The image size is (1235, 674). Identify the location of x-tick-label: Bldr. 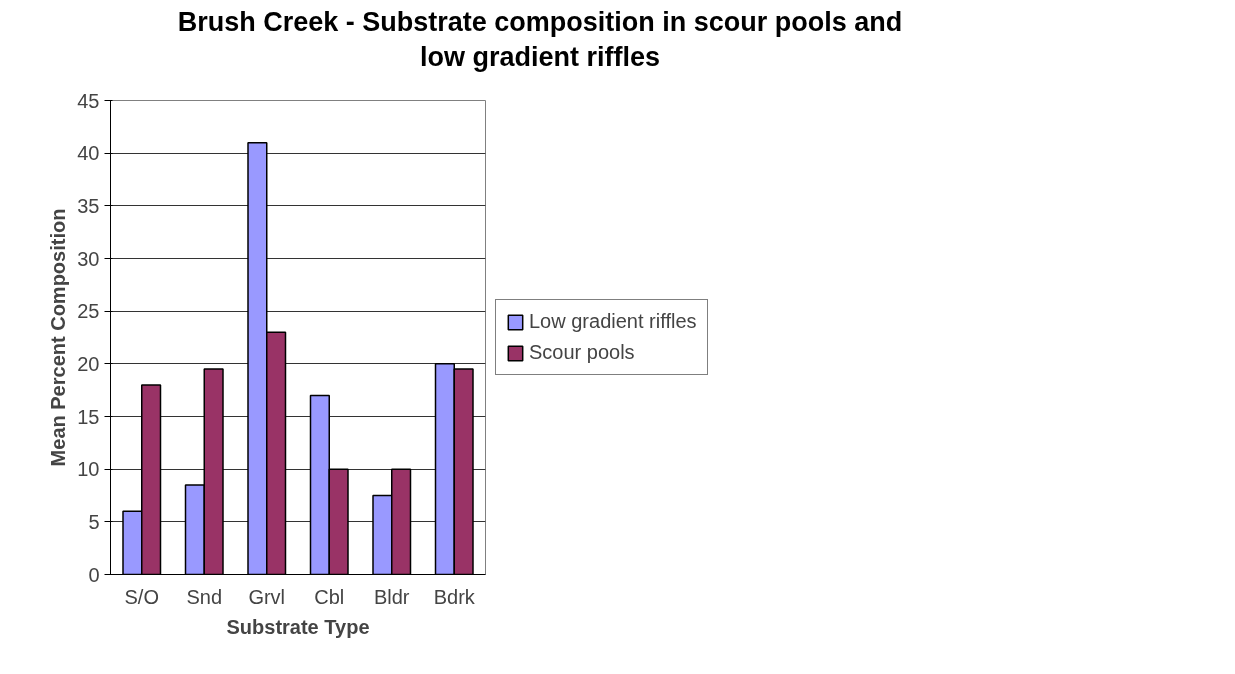
(391, 596).